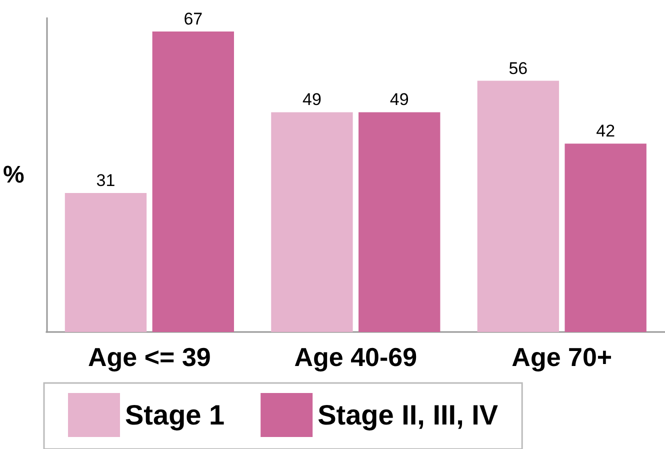 The height and width of the screenshot is (449, 665). What do you see at coordinates (356, 357) in the screenshot?
I see `x-tick-label: Age 40-69` at bounding box center [356, 357].